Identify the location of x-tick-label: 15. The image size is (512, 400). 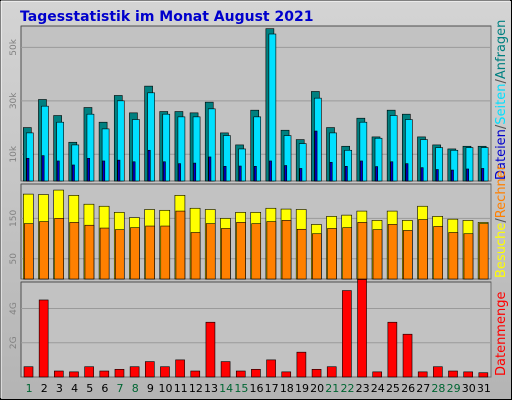
(241, 388).